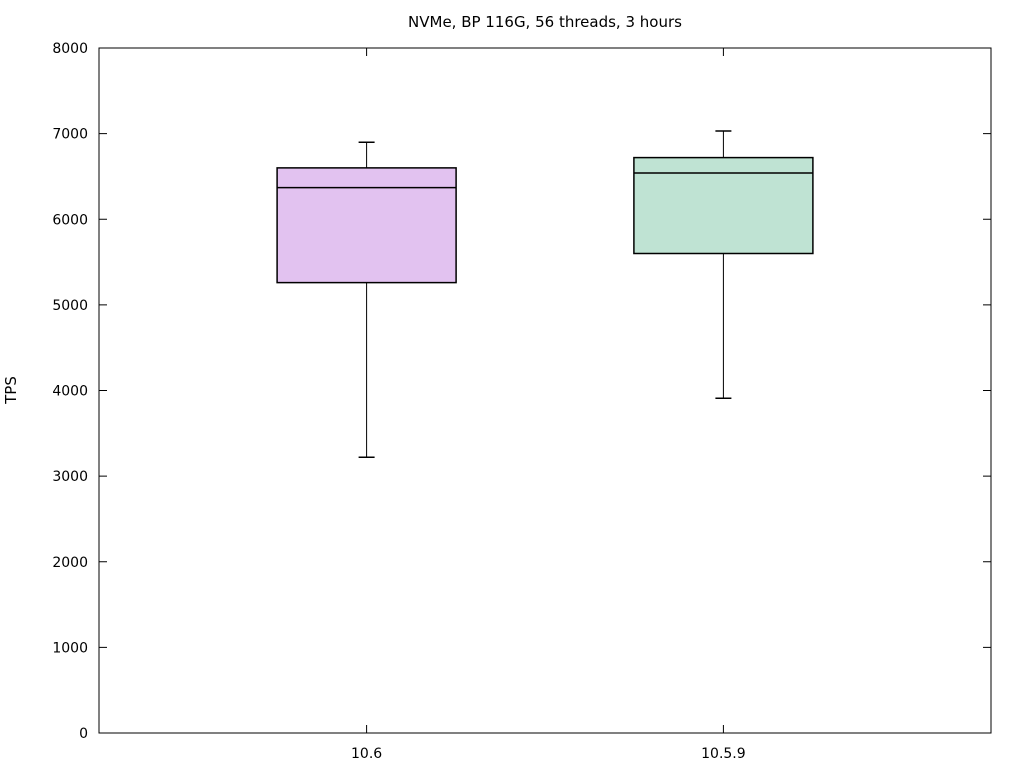 The image size is (1024, 768). What do you see at coordinates (545, 22) in the screenshot?
I see `chart-title: NVMe, BP 116G, 56 threads, 3 hours` at bounding box center [545, 22].